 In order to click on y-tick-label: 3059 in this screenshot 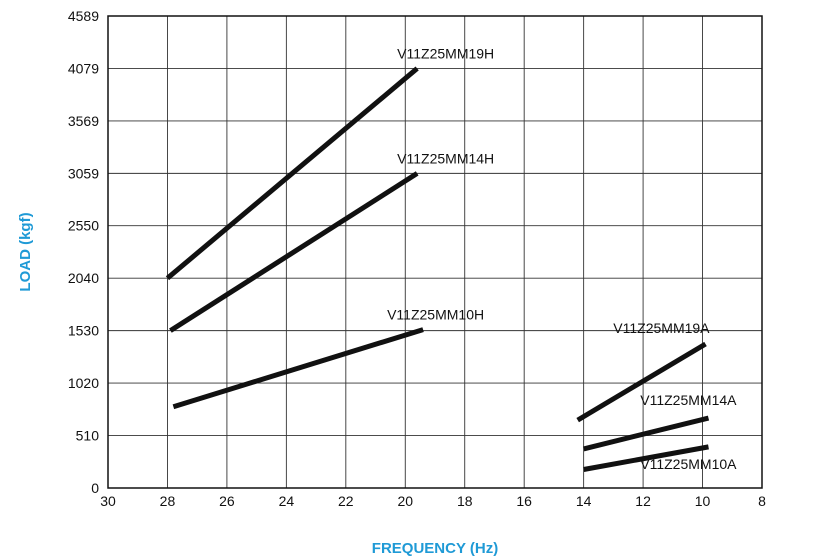, I will do `click(83, 173)`.